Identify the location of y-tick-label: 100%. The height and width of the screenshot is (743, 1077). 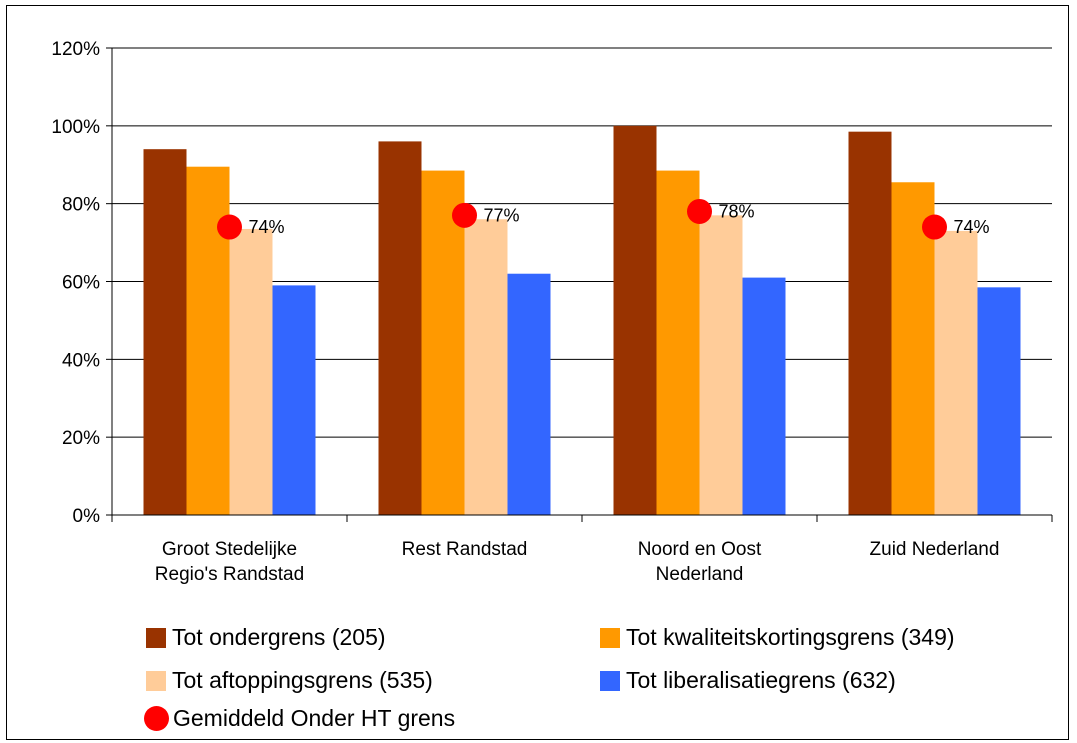
(75, 127).